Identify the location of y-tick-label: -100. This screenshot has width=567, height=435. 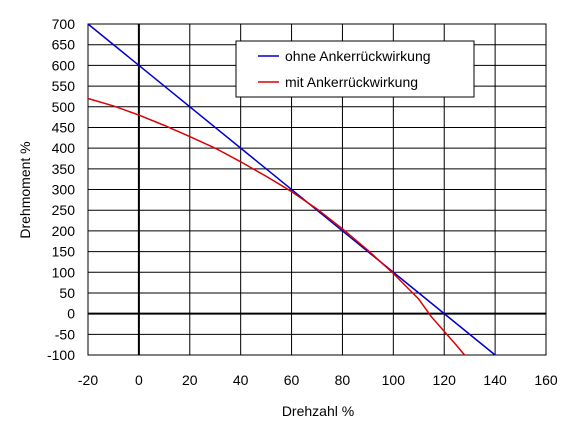
(61, 355).